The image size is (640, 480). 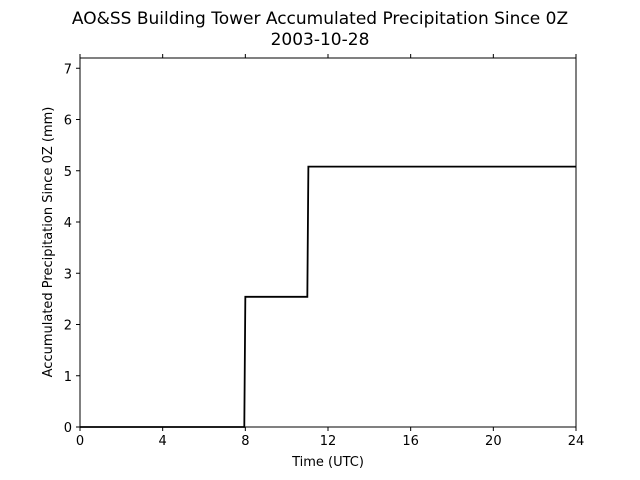 I want to click on y-tick-label: 0, so click(x=68, y=428).